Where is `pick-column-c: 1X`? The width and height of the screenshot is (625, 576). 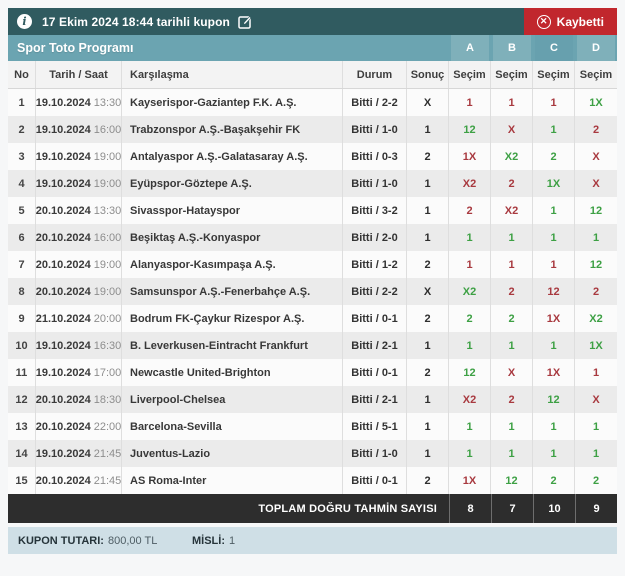
pick-column-c: 1X is located at coordinates (554, 372).